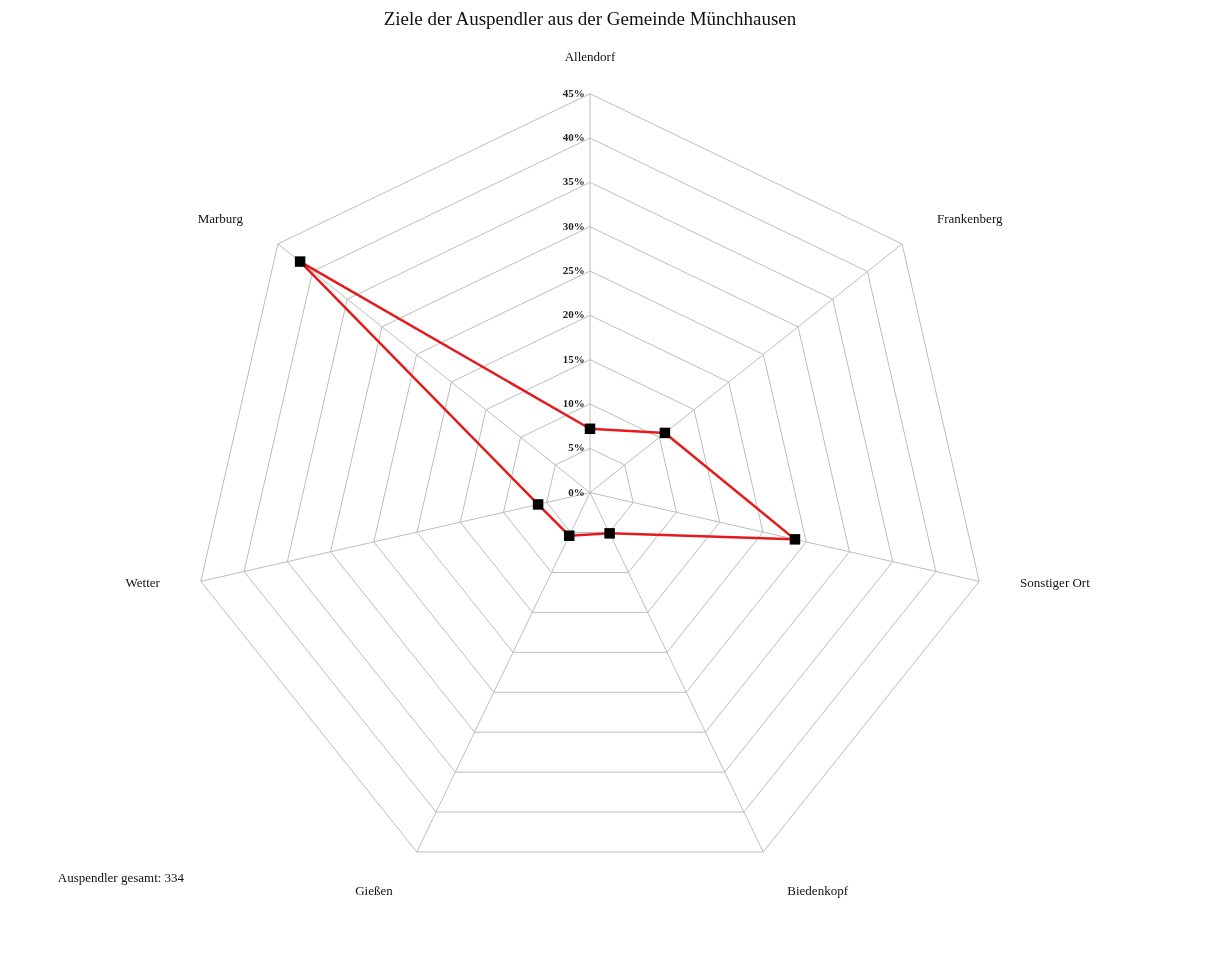 The image size is (1225, 963). What do you see at coordinates (374, 890) in the screenshot?
I see `spoke-label: Gießen` at bounding box center [374, 890].